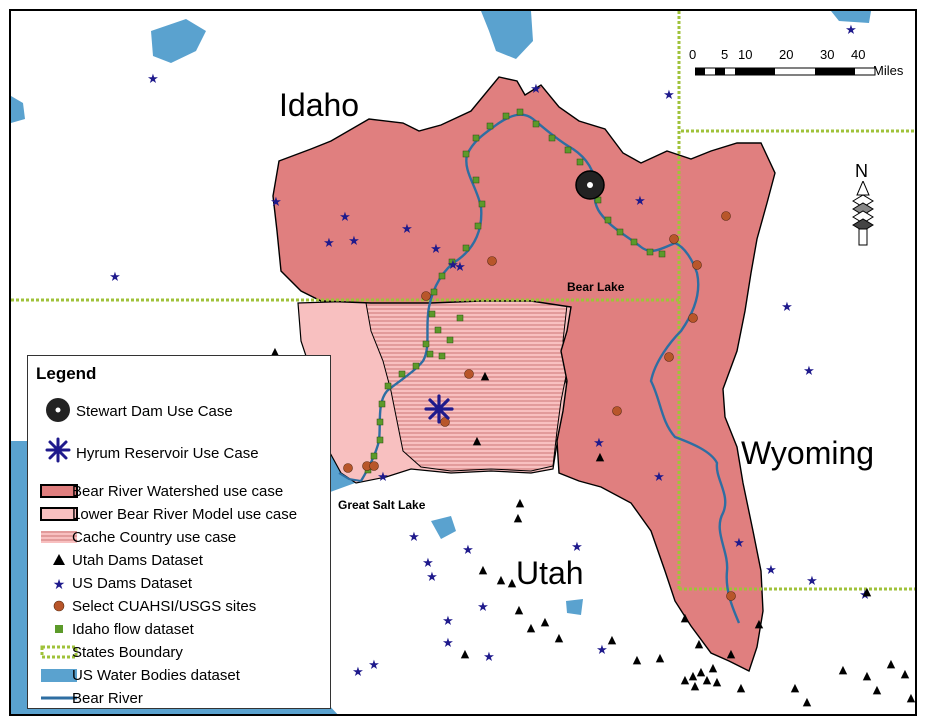 This screenshot has width=931, height=726. I want to click on dot-circle-icon, so click(59, 606).